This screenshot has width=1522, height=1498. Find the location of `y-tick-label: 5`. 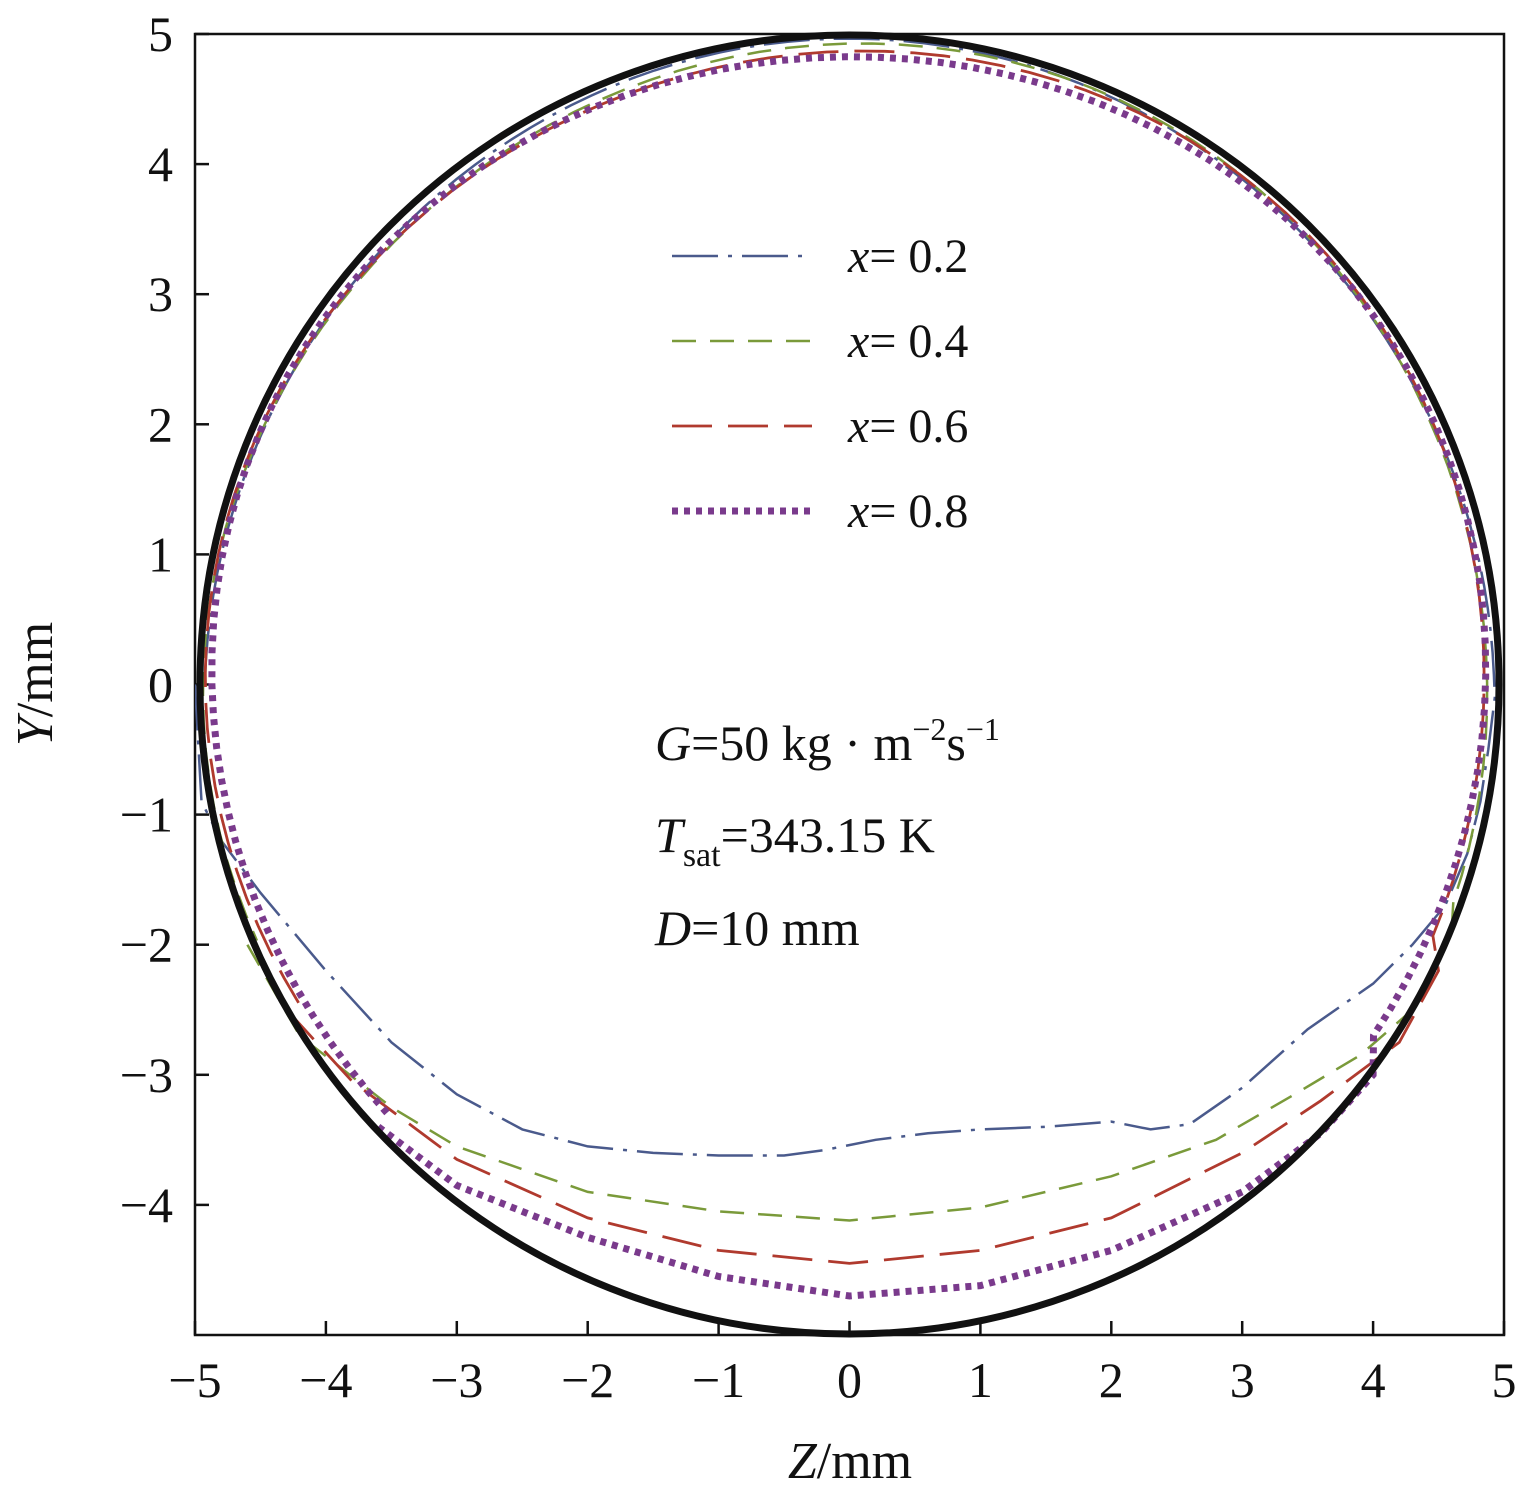

y-tick-label: 5 is located at coordinates (160, 34).